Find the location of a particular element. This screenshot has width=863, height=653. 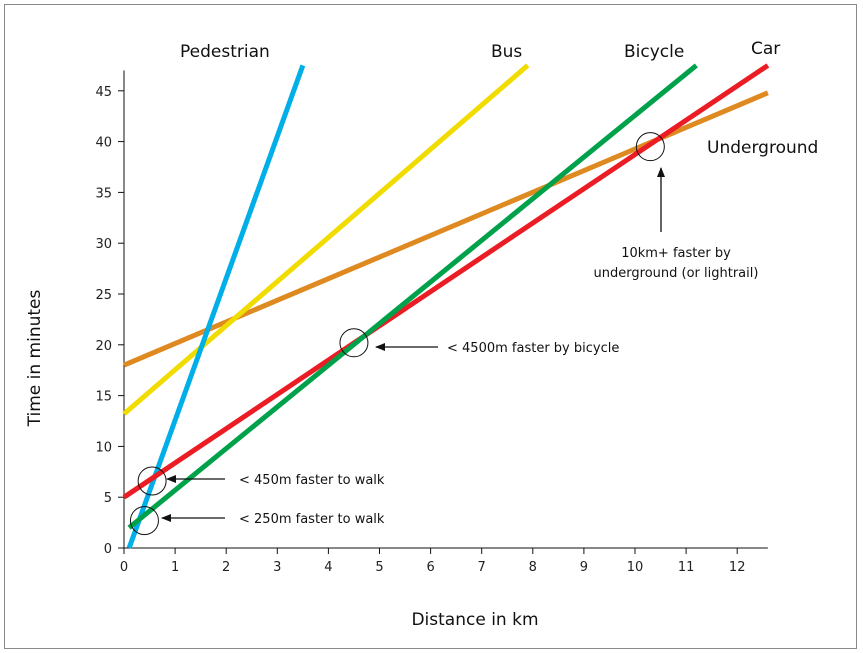

annotation-underground-line2: underground (or lightrail) is located at coordinates (676, 273).